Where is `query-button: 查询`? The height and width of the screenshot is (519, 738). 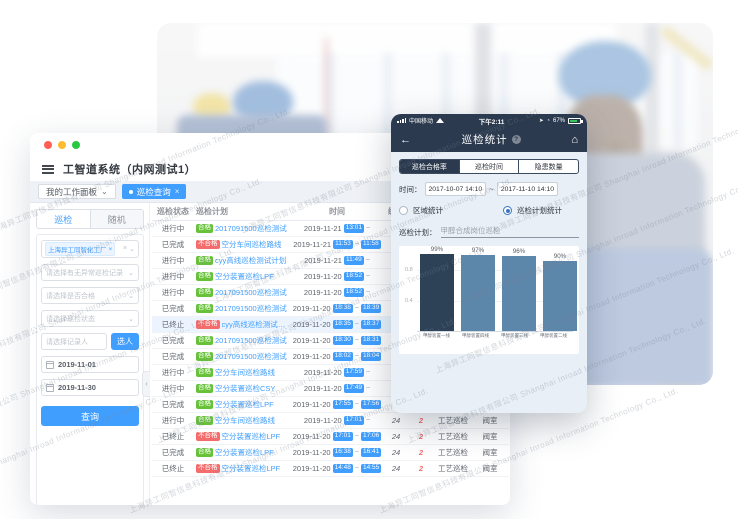
query-button: 查询 is located at coordinates (90, 416).